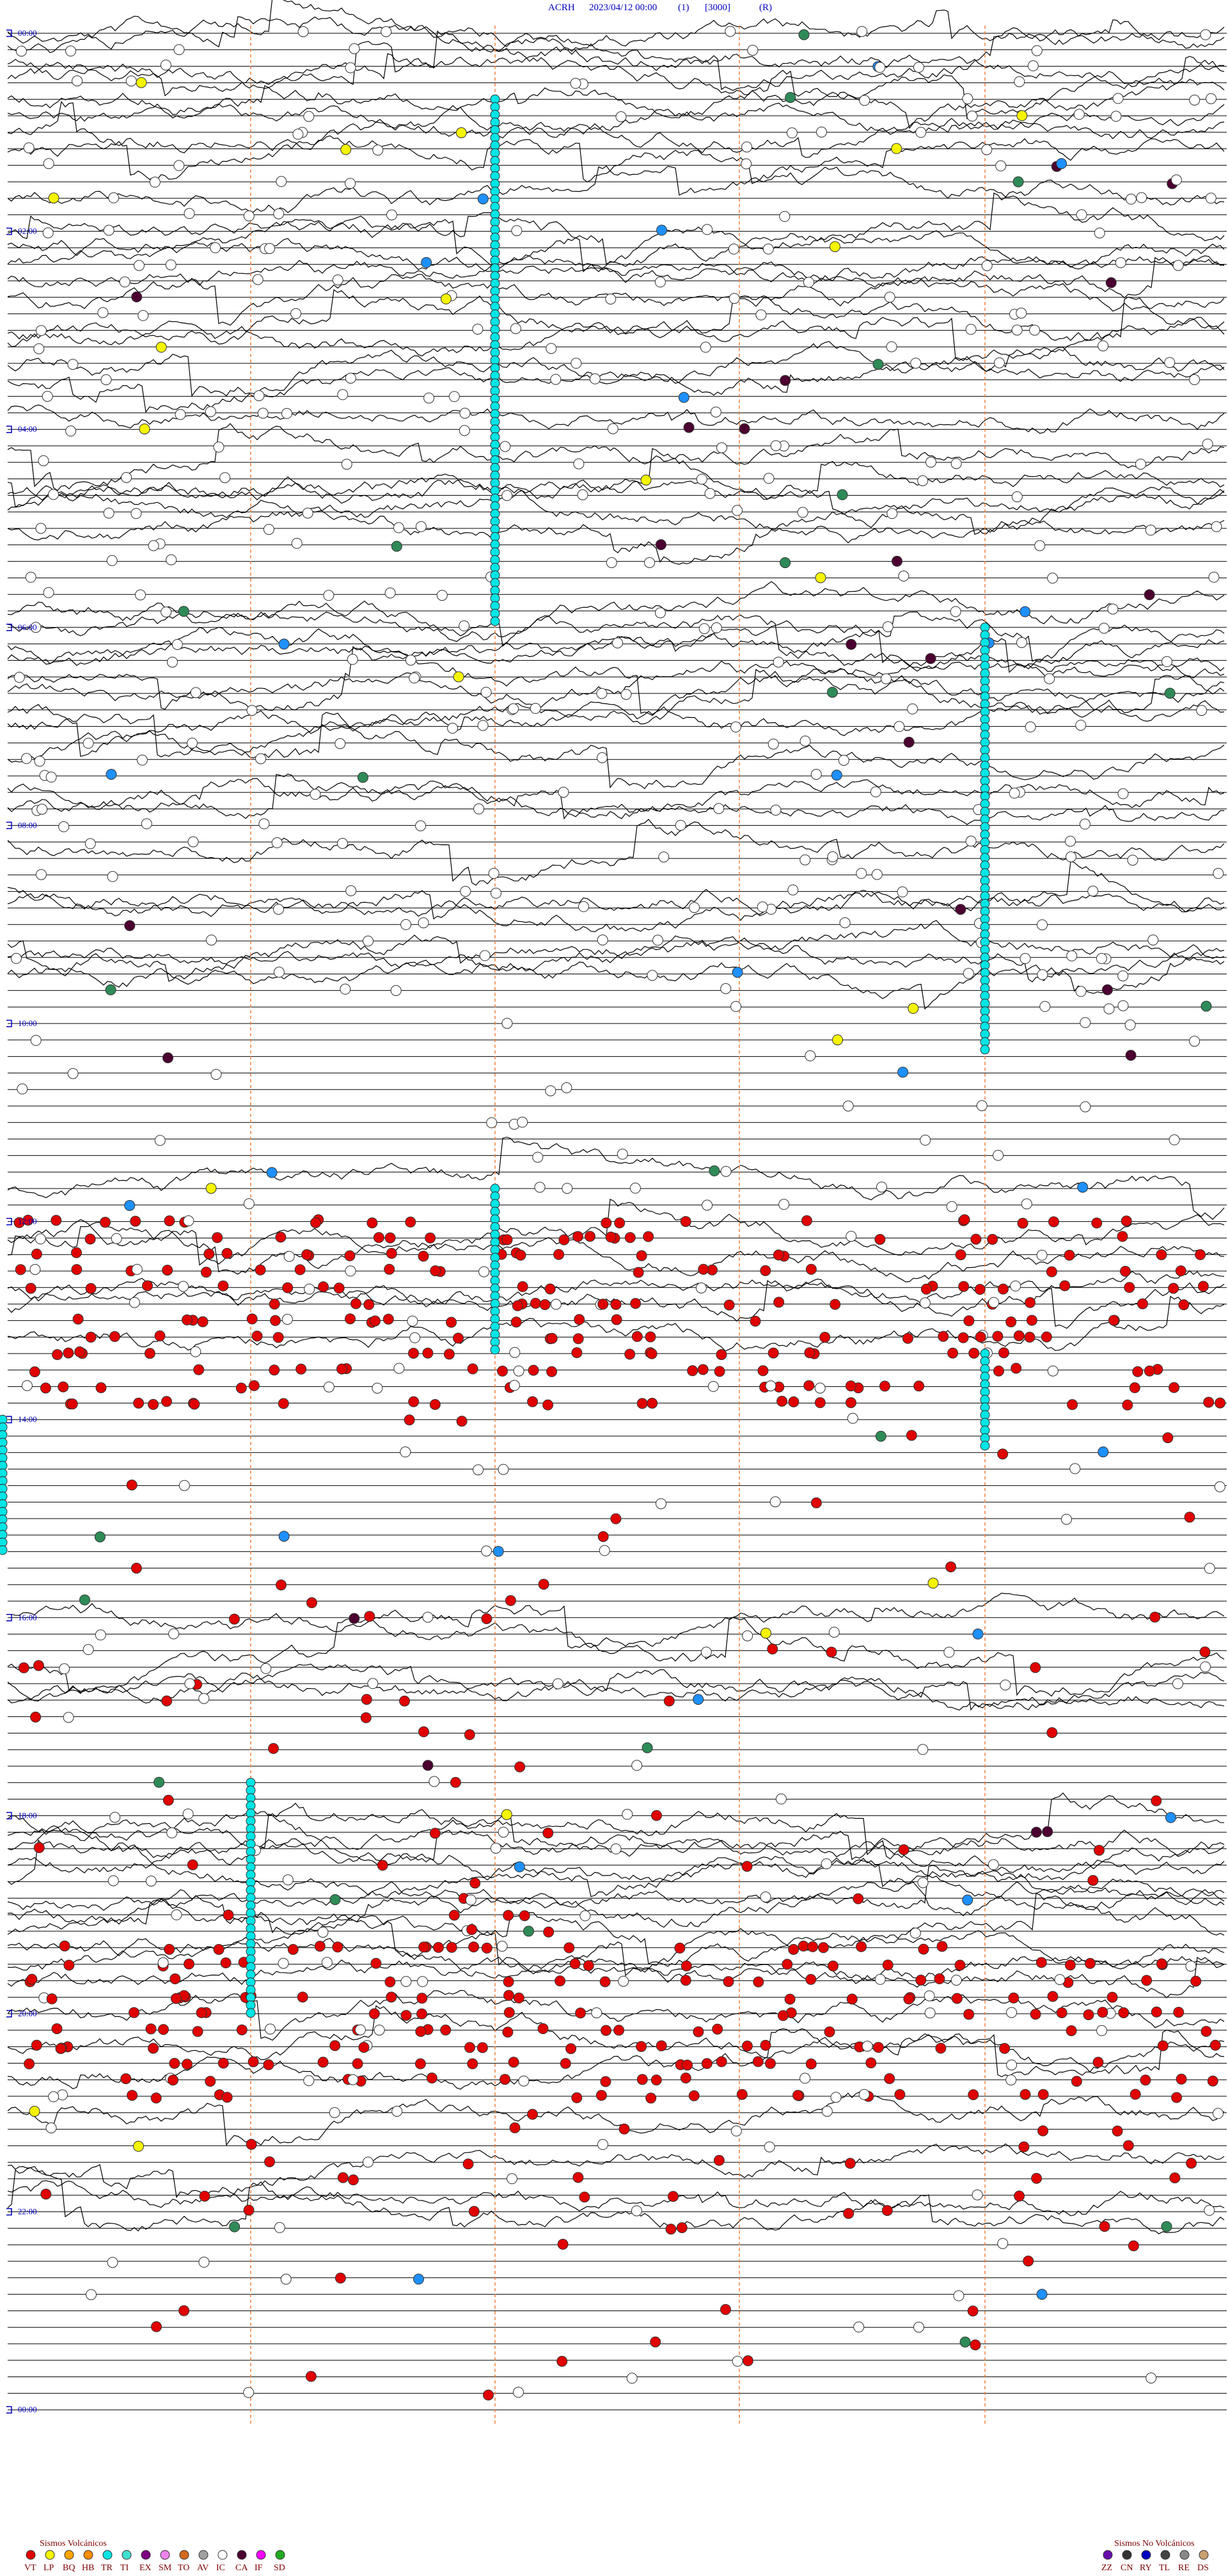 The width and height of the screenshot is (1228, 2576). What do you see at coordinates (48, 2568) in the screenshot?
I see `legend-code: LP` at bounding box center [48, 2568].